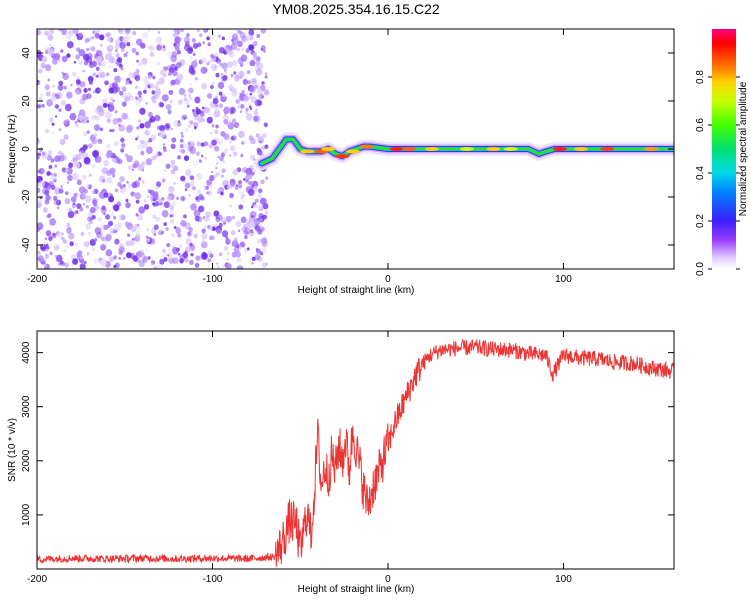 This screenshot has height=600, width=750. What do you see at coordinates (559, 149) in the screenshot?
I see `ridge-hotspot` at bounding box center [559, 149].